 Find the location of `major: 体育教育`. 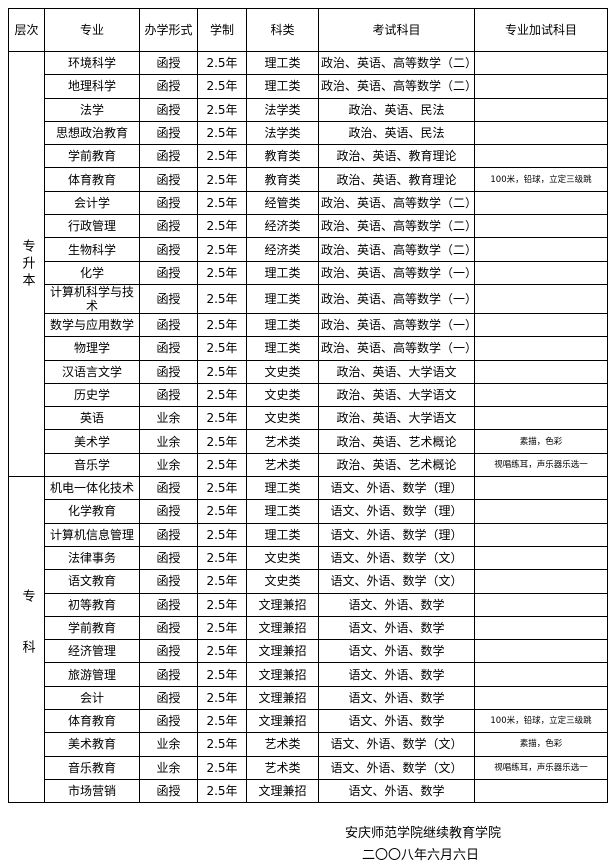

major: 体育教育 is located at coordinates (92, 721).